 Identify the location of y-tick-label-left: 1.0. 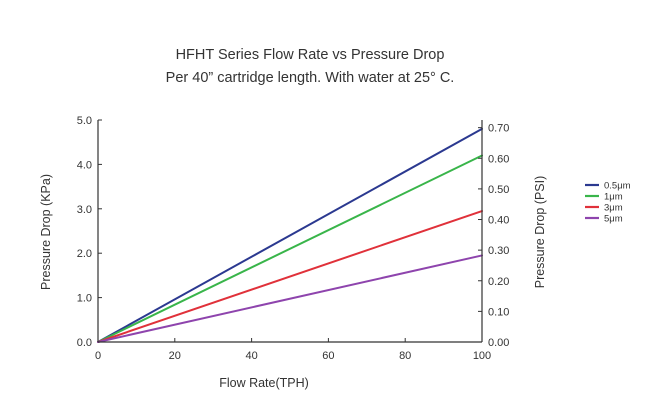
(84, 299).